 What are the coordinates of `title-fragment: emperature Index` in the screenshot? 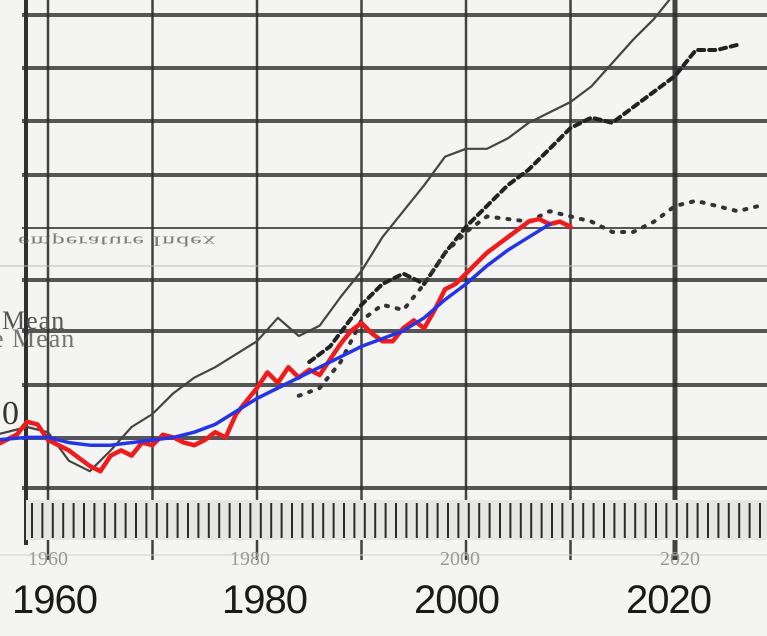 It's located at (117, 241).